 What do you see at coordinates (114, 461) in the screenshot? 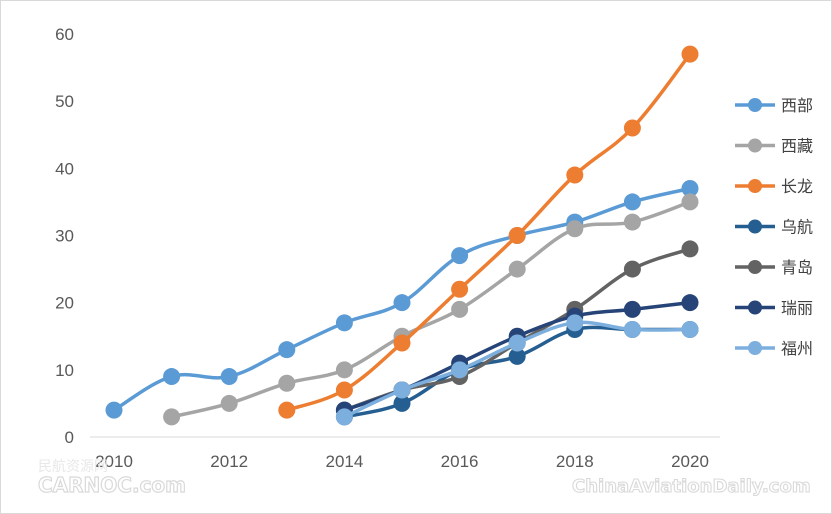
I see `x-tick-label: 2010` at bounding box center [114, 461].